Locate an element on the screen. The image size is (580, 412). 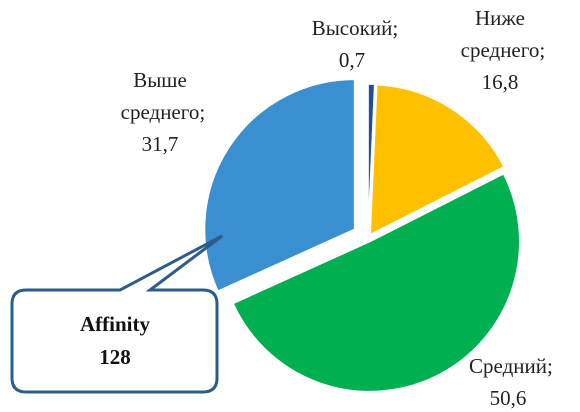
data-label-category: Высокий is located at coordinates (352, 28).